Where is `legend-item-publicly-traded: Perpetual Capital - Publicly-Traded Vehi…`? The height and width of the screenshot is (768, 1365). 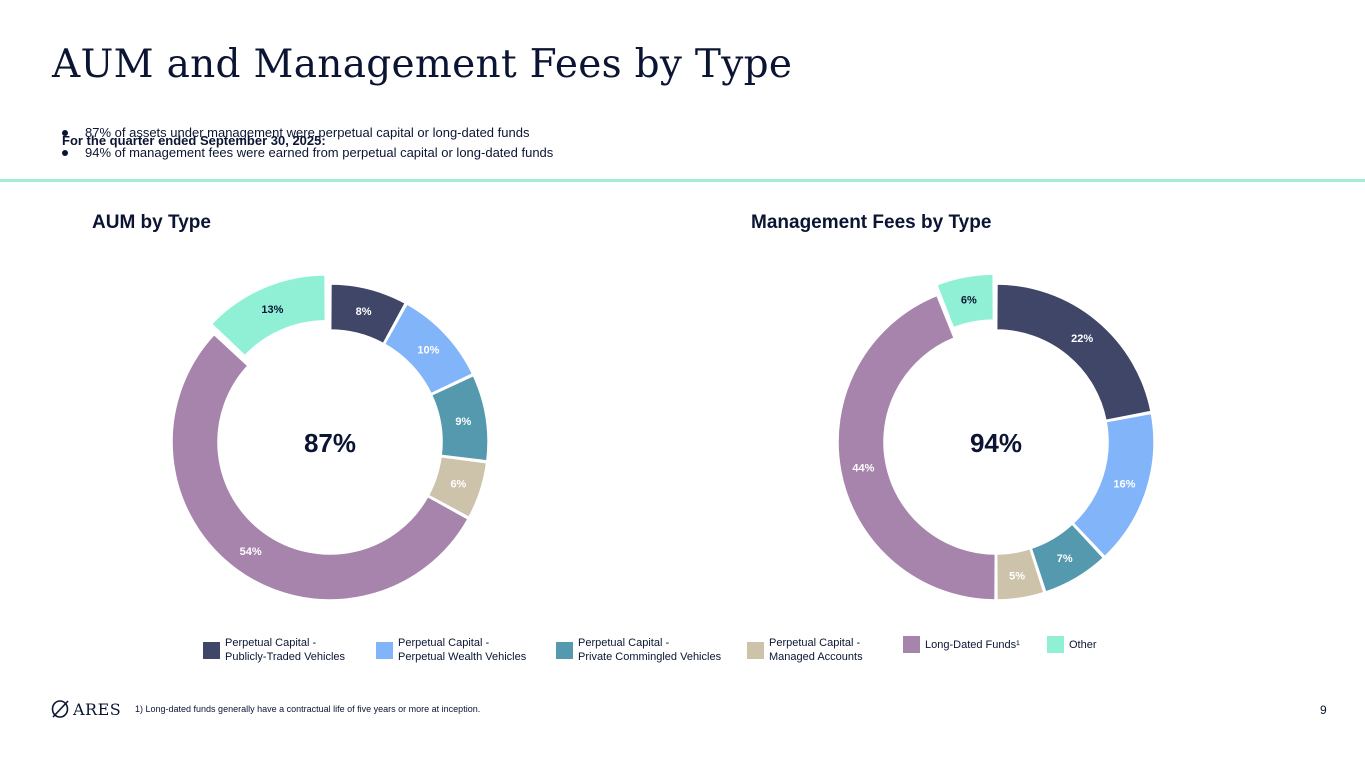 legend-item-publicly-traded: Perpetual Capital - Publicly-Traded Vehi… is located at coordinates (274, 650).